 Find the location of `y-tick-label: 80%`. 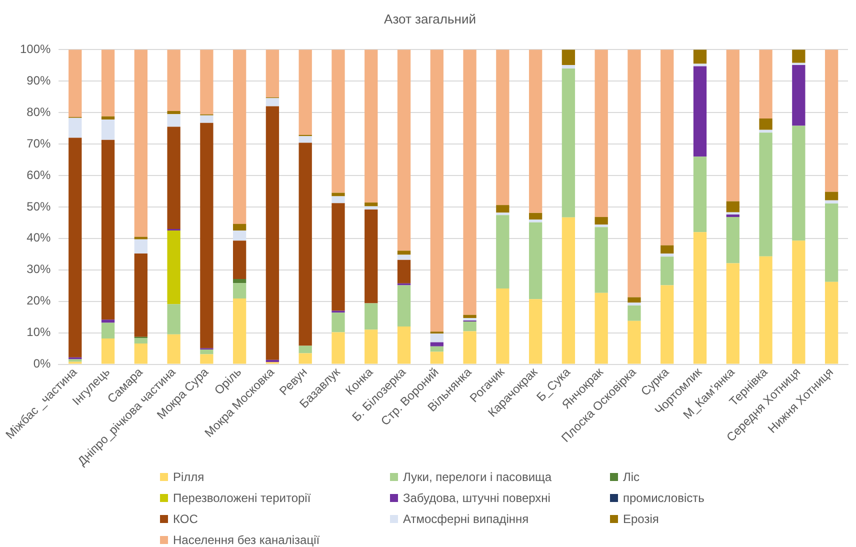

y-tick-label: 80% is located at coordinates (39, 111).